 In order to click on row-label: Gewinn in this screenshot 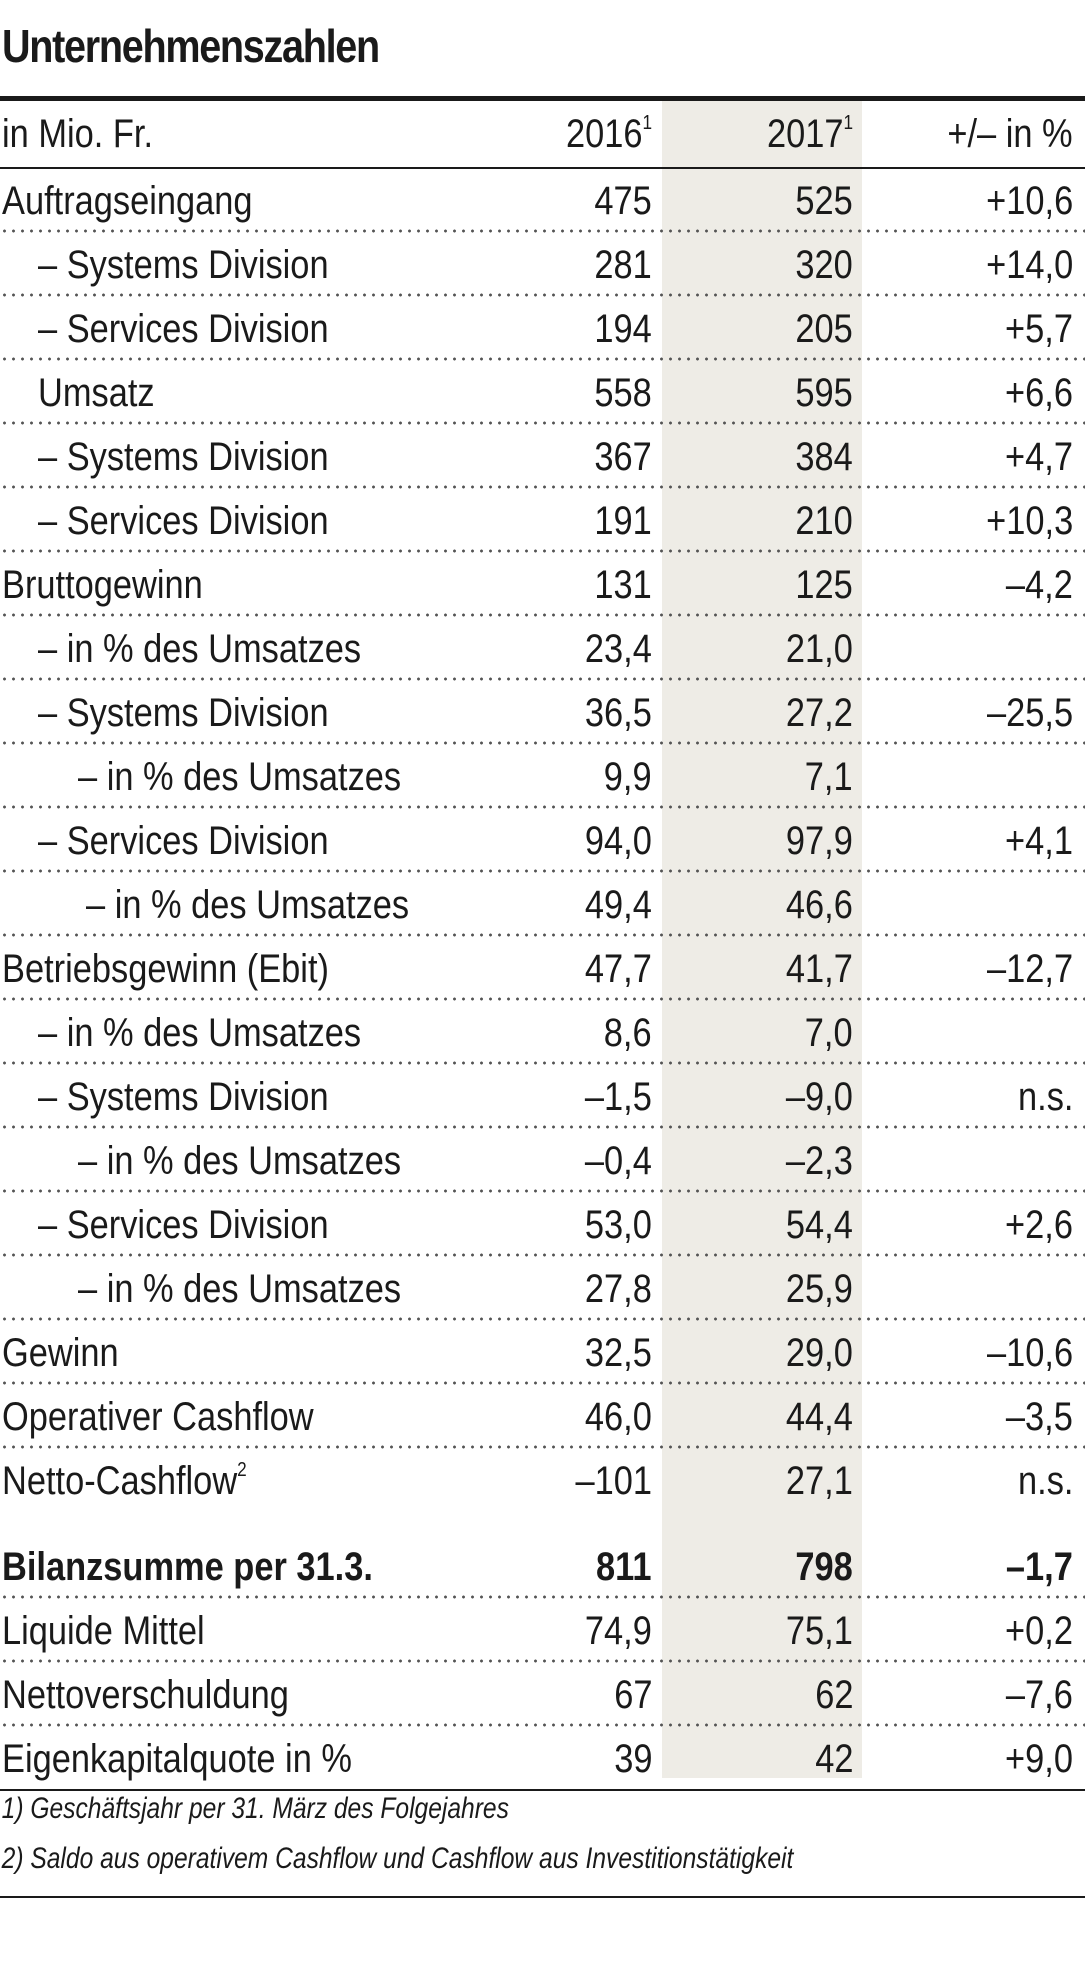, I will do `click(60, 1353)`.